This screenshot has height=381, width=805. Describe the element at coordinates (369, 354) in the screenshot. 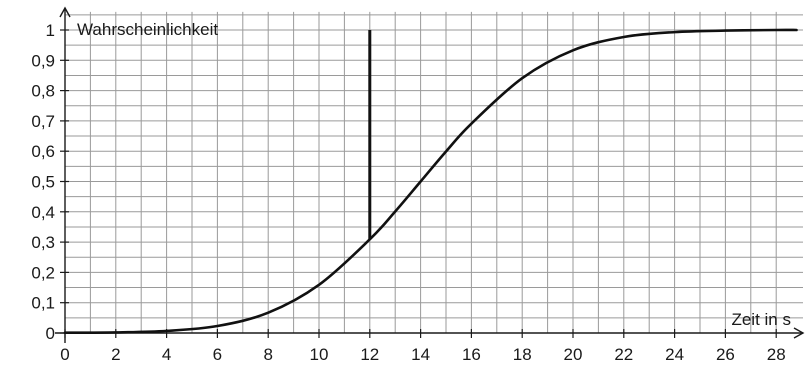

I see `x-tick-label: 12` at that location.